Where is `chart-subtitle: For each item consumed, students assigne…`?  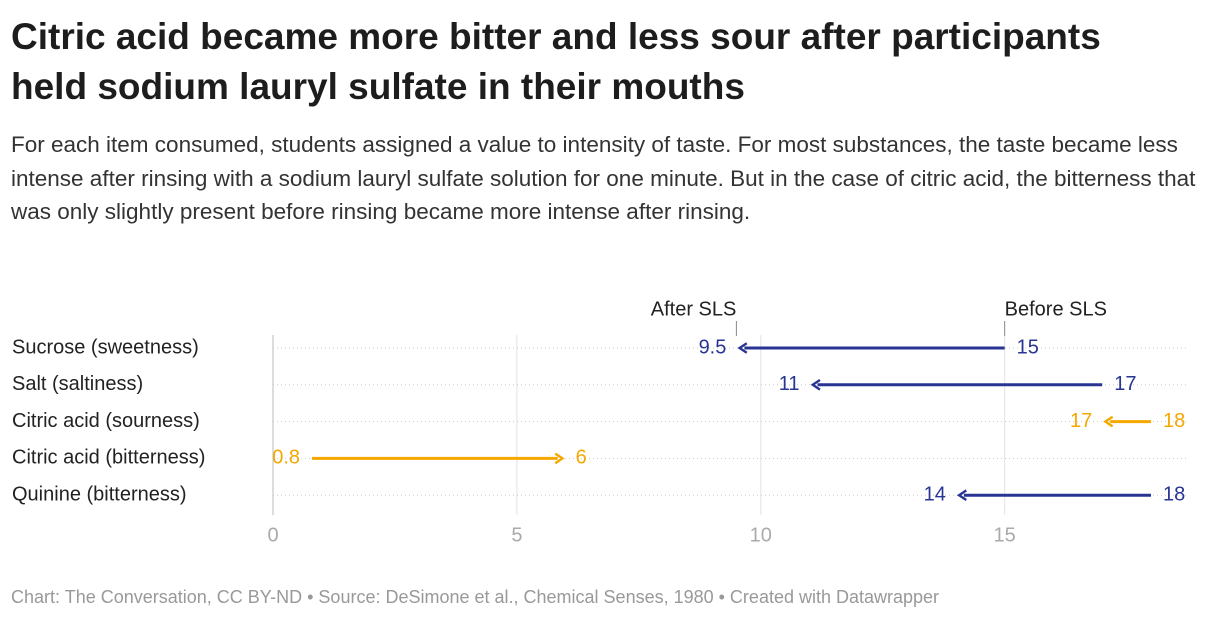 chart-subtitle: For each item consumed, students assigne… is located at coordinates (603, 178).